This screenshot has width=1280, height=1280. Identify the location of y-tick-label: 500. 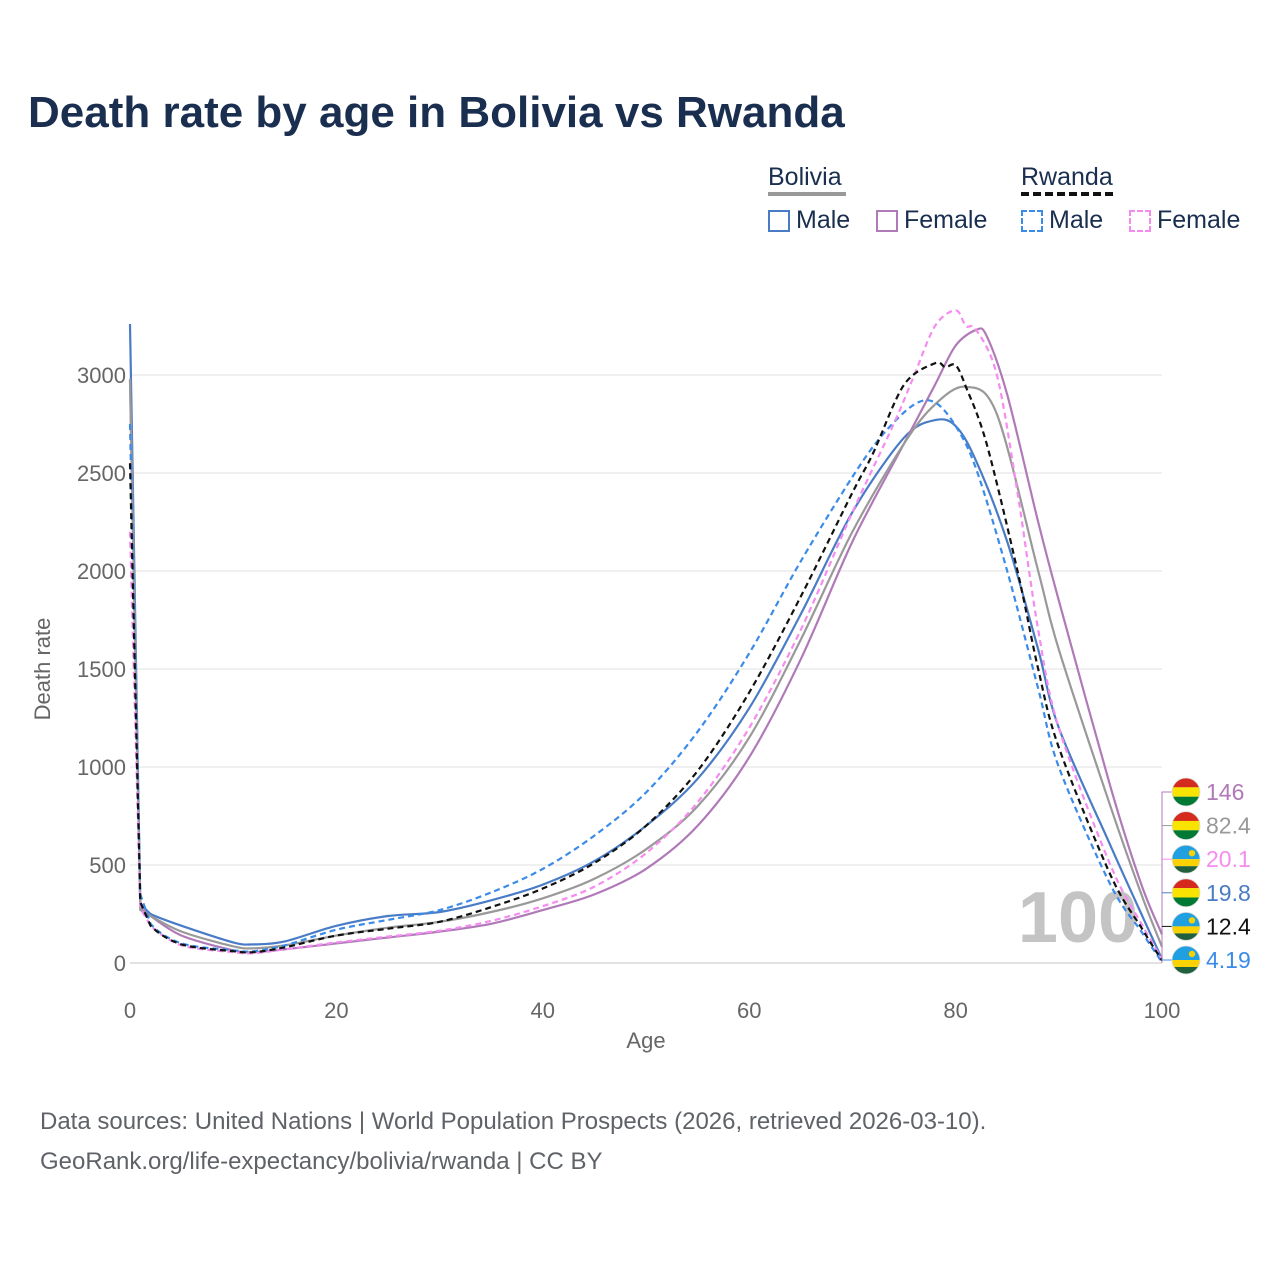
(107, 865).